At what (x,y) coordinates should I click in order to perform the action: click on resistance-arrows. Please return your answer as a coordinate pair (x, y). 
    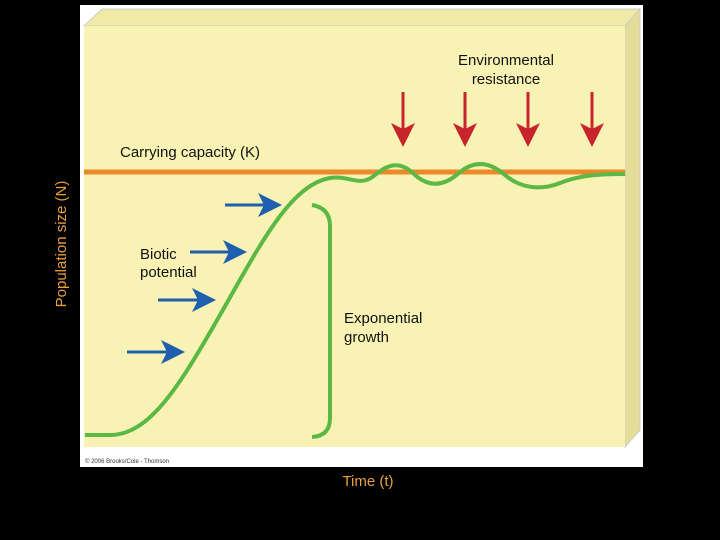
    Looking at the image, I should click on (497, 119).